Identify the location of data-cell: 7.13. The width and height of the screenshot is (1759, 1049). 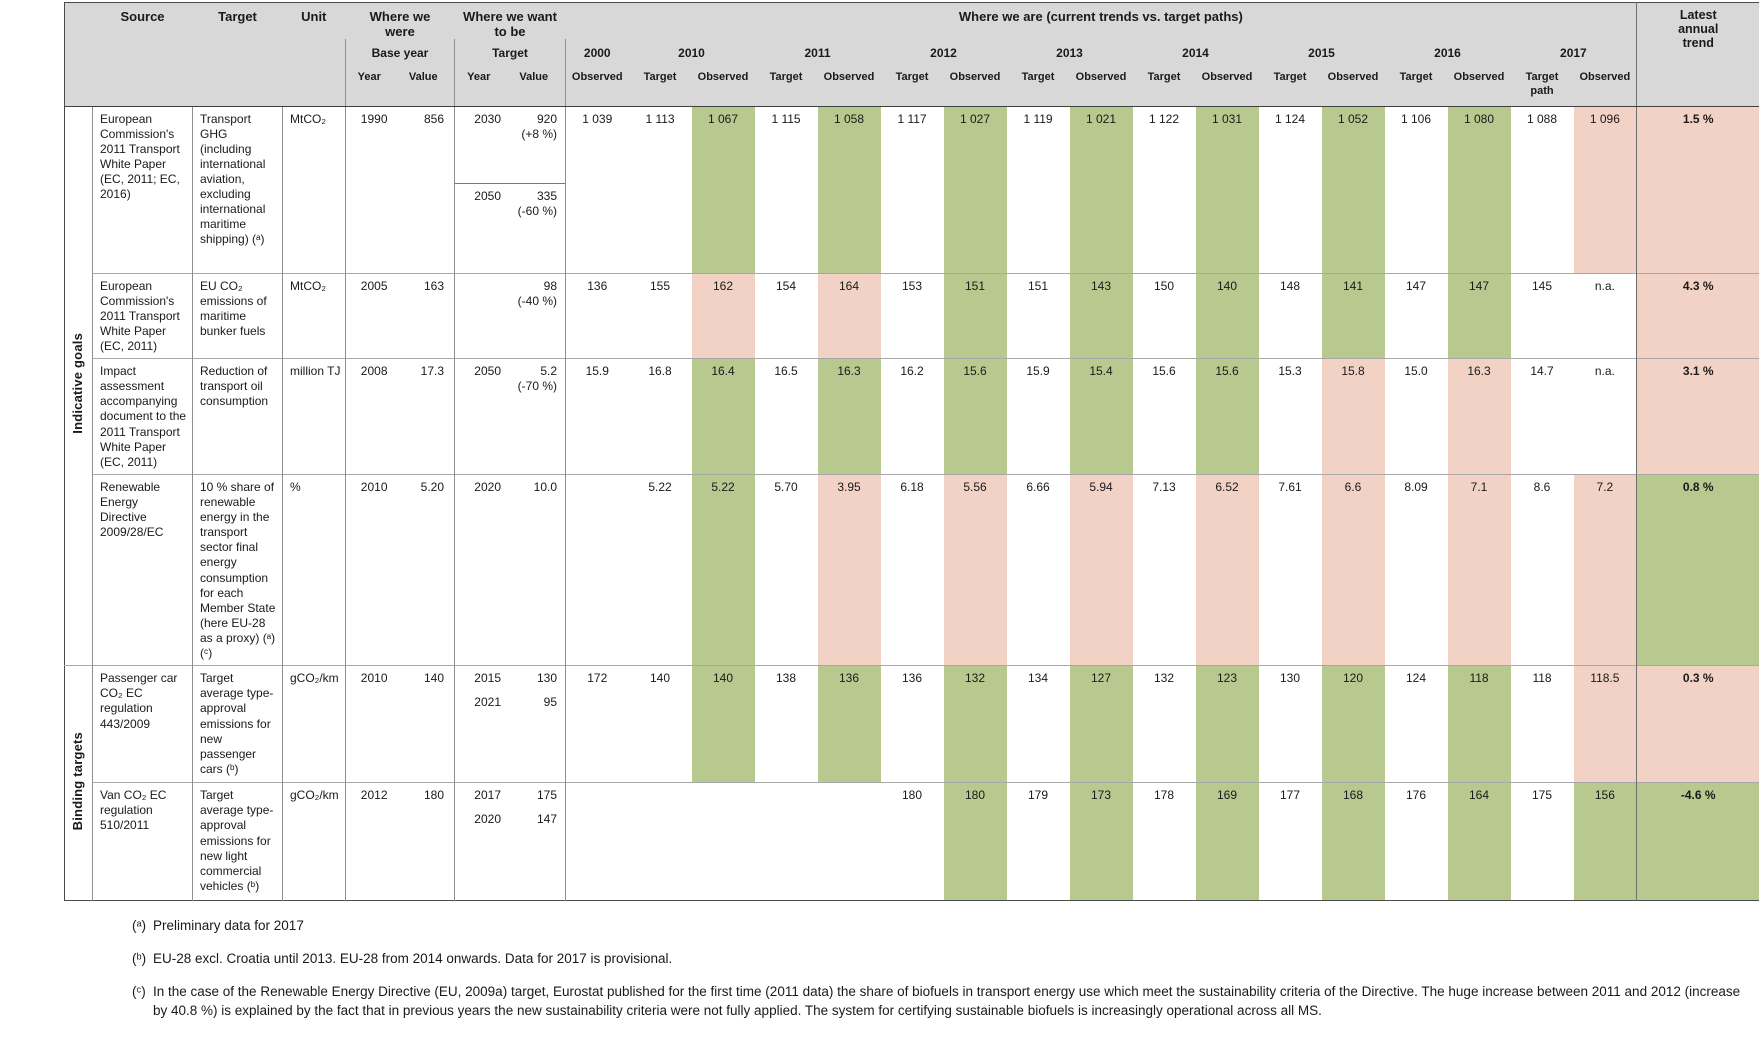
(1164, 569).